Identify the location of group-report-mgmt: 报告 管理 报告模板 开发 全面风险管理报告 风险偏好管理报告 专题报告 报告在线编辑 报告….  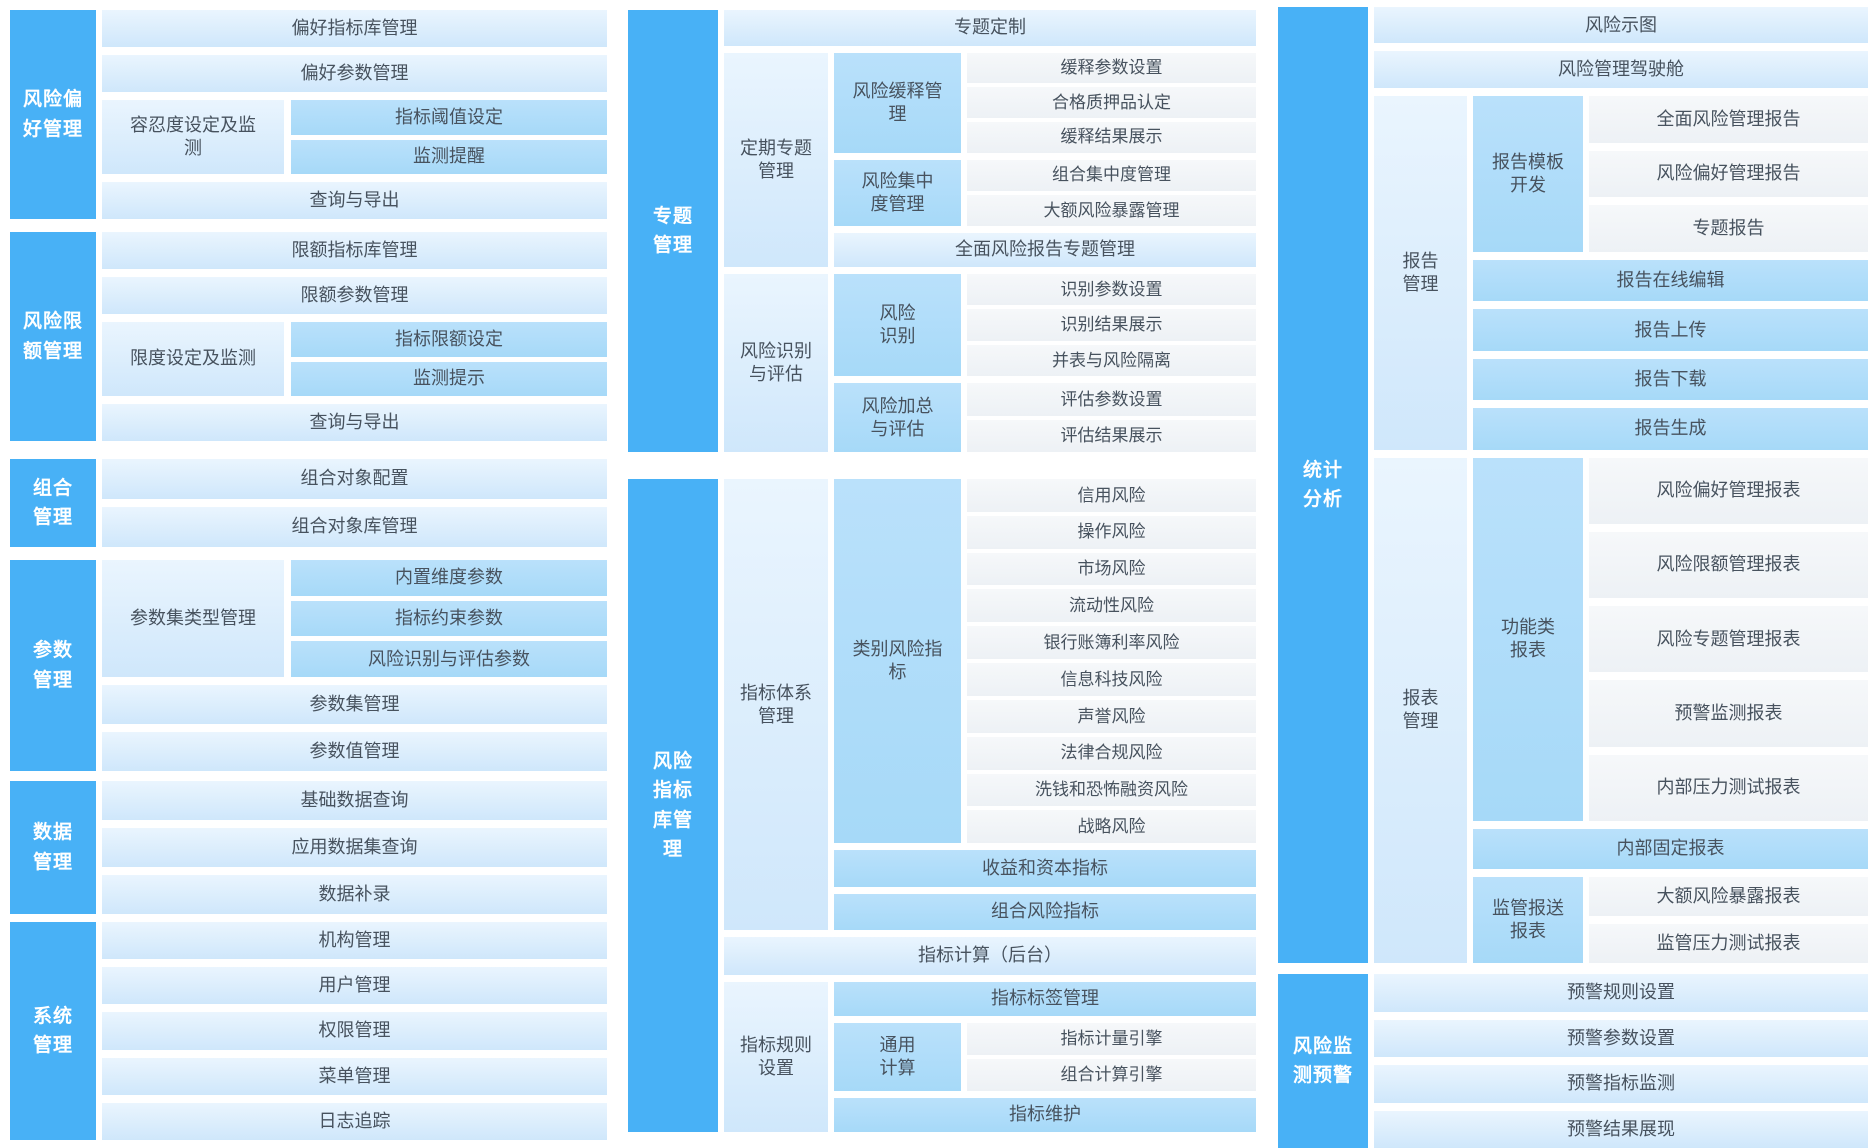
(1621, 272).